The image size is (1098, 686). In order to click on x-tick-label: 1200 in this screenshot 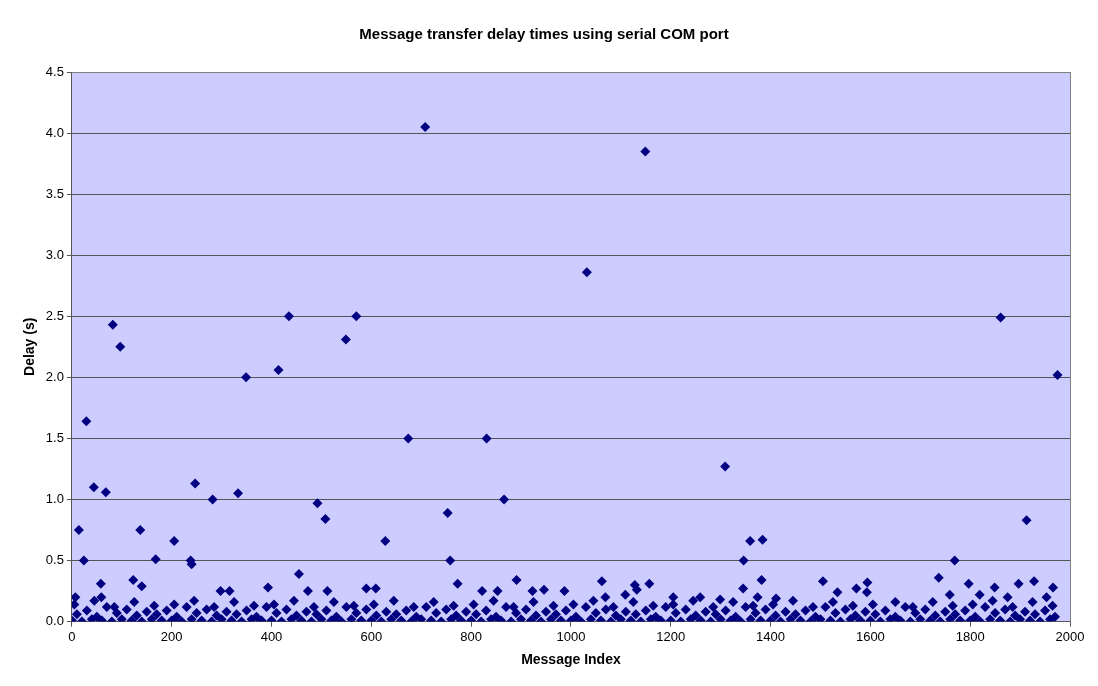, I will do `click(671, 636)`.